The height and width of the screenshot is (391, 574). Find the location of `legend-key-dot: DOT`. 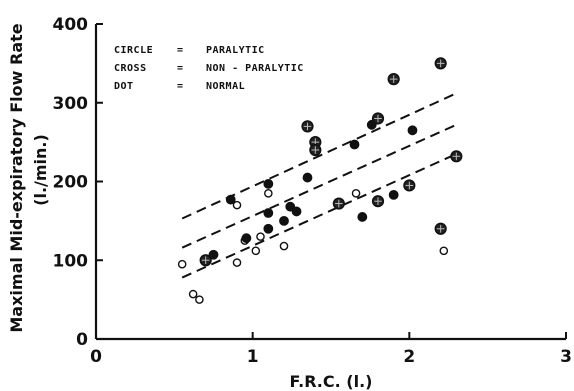

legend-key-dot: DOT is located at coordinates (124, 86).